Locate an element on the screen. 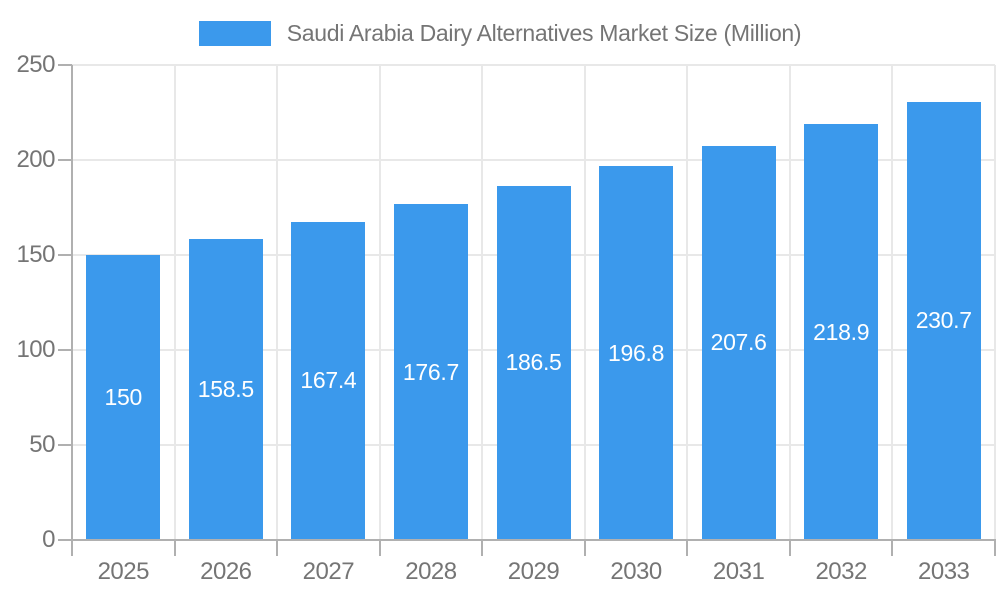  legend-color-swatch is located at coordinates (234, 33).